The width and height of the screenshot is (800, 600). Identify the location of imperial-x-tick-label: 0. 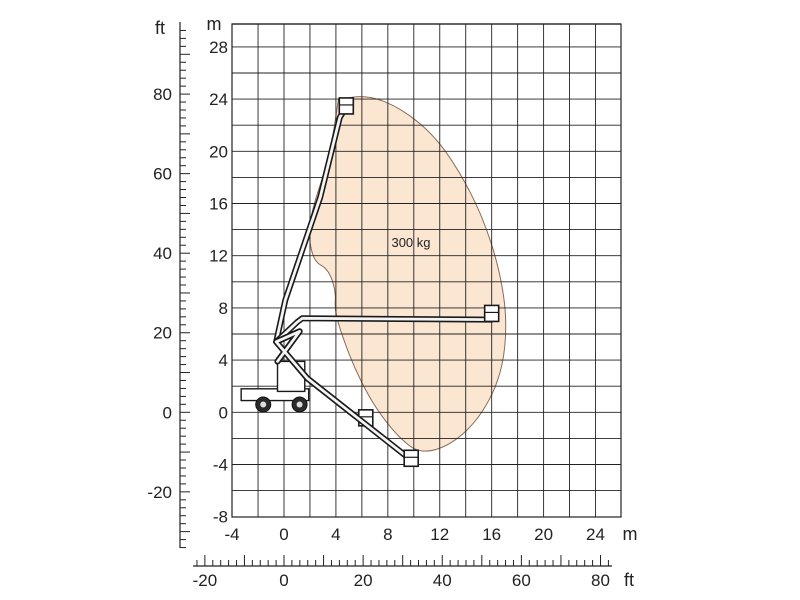
(283, 580).